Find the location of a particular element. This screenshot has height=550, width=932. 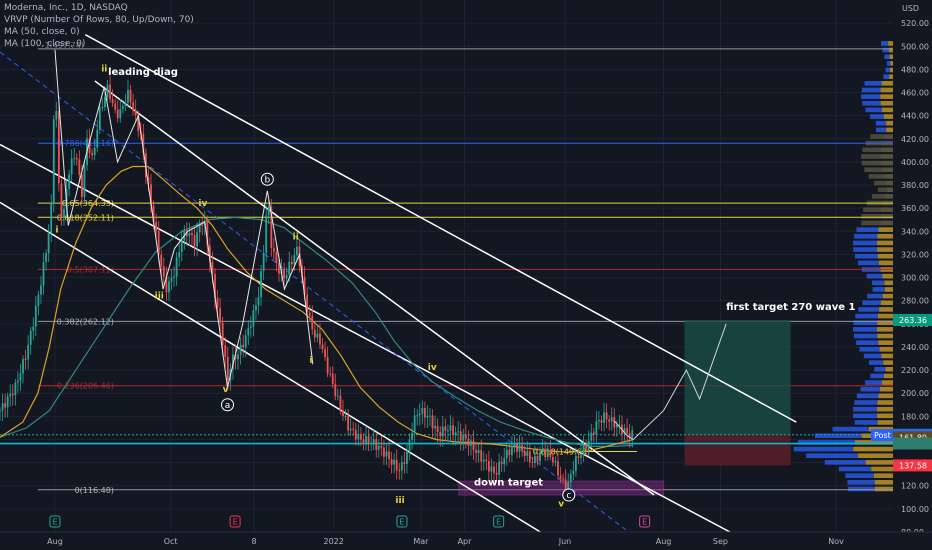

fib-label: 0.786(416.16) is located at coordinates (85, 143).